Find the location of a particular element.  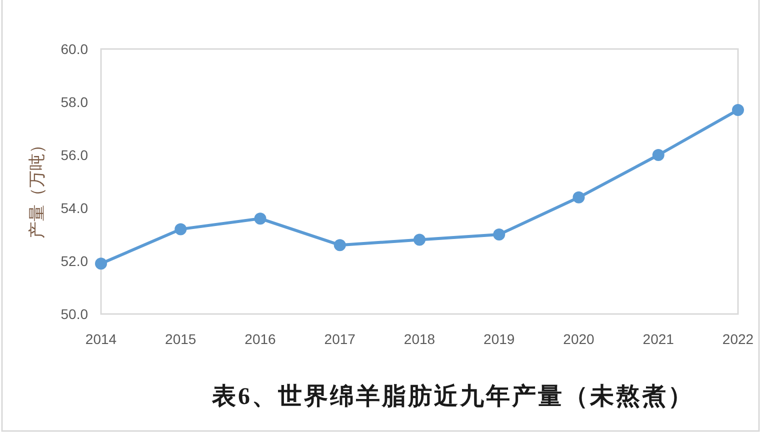

y-axis-title: 产量（万吨） is located at coordinates (37, 187).